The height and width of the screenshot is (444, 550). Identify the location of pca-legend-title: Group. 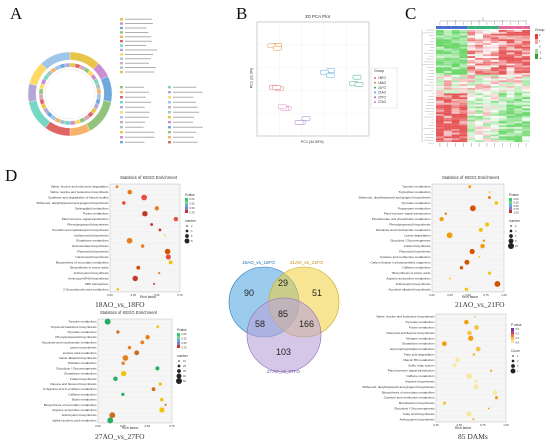
(379, 71).